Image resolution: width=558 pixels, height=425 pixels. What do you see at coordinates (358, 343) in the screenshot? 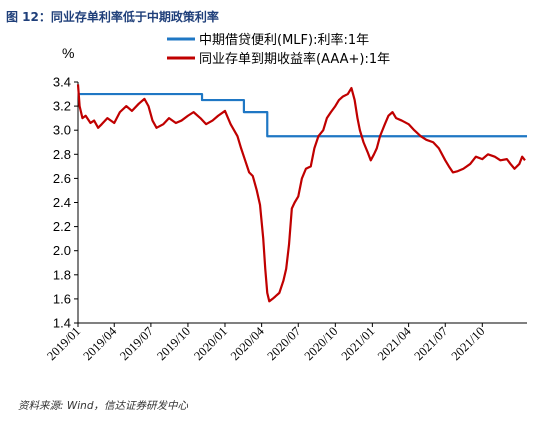
I see `x-tick-label: 2021/01` at bounding box center [358, 343].